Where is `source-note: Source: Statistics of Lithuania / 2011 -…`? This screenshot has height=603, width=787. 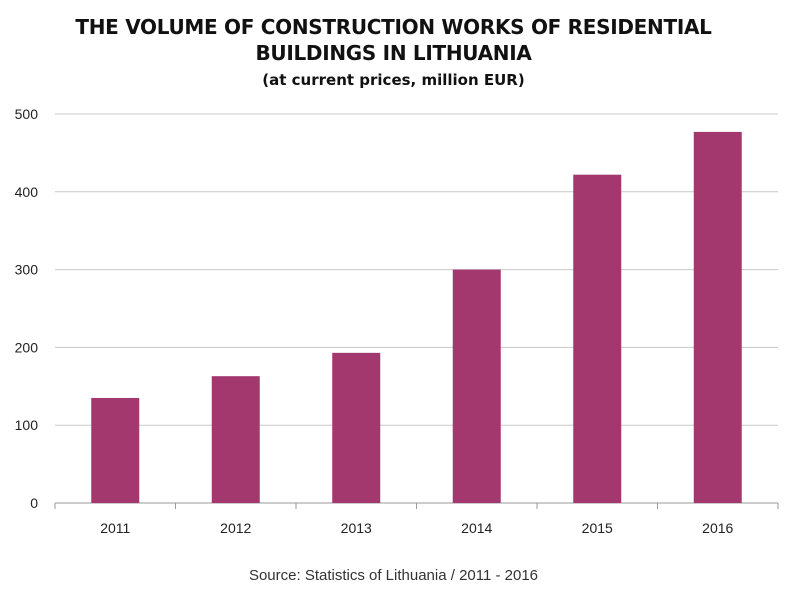
source-note: Source: Statistics of Lithuania / 2011 -… is located at coordinates (393, 575).